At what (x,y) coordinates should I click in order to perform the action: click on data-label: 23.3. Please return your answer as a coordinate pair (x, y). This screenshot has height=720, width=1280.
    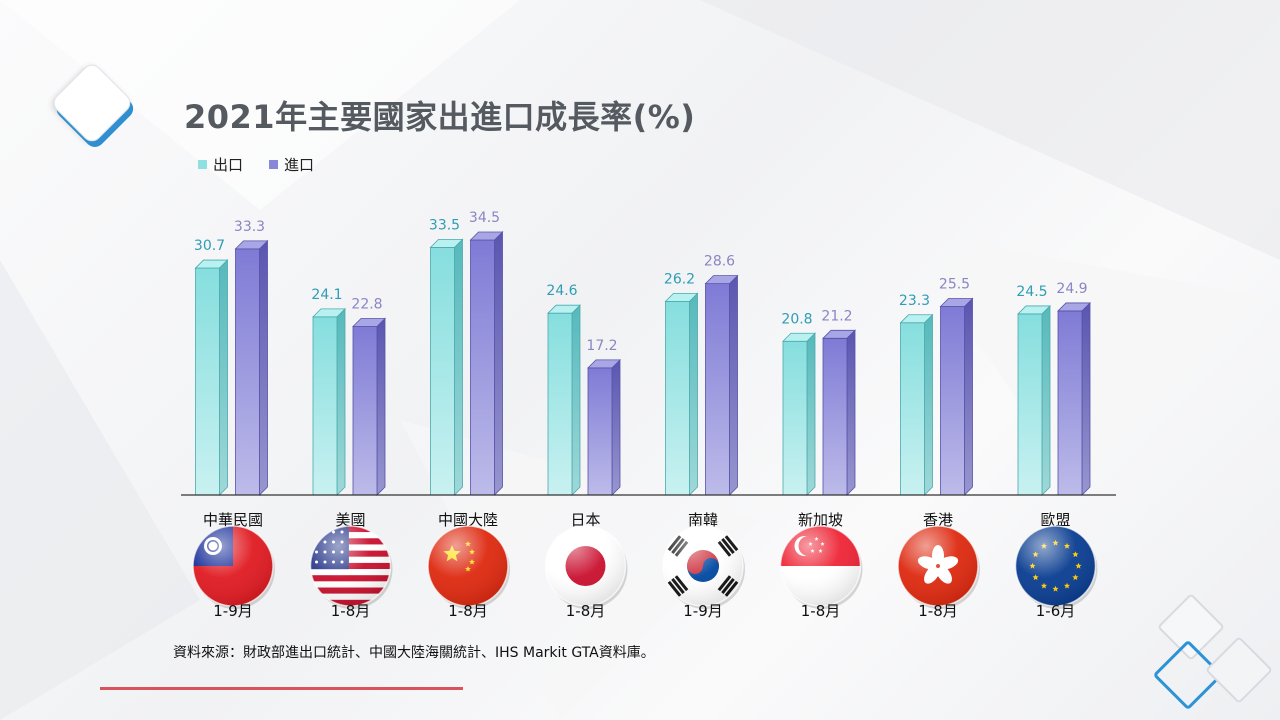
    Looking at the image, I should click on (914, 301).